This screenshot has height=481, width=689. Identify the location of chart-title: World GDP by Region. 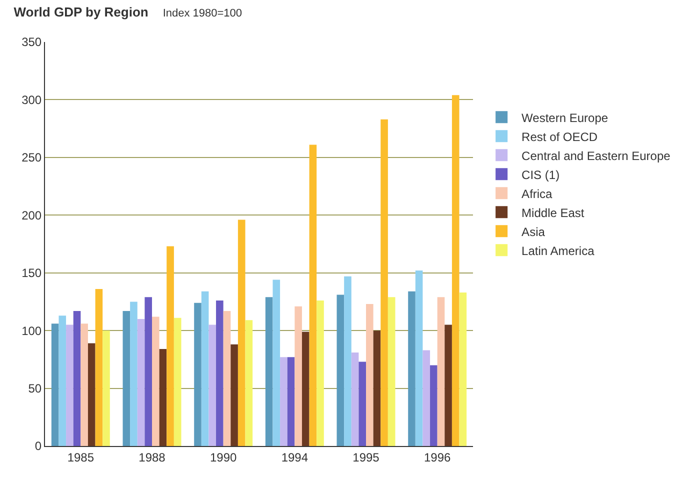
(81, 12).